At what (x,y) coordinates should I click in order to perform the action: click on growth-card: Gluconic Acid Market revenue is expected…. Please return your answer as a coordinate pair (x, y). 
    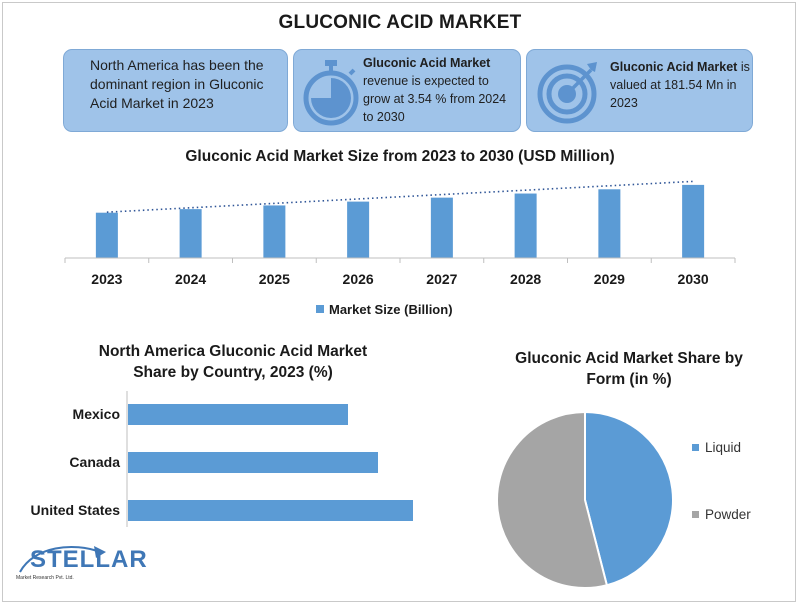
    Looking at the image, I should click on (407, 90).